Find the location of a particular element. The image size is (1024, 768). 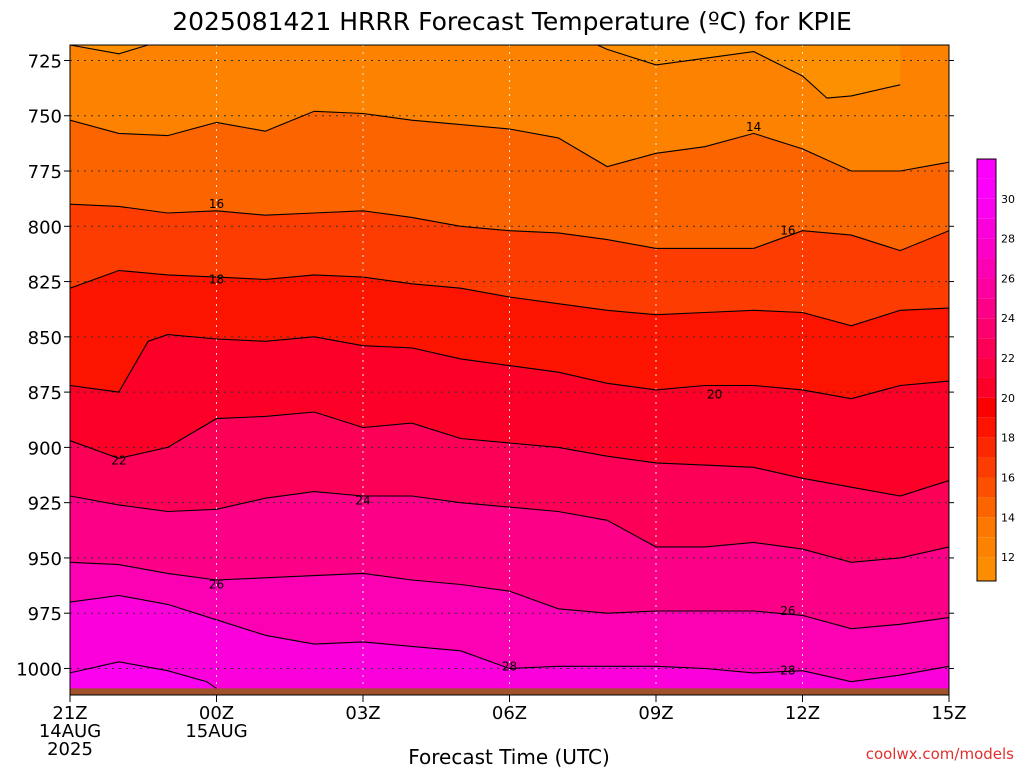

y-tick-label: 750 is located at coordinates (45, 117).